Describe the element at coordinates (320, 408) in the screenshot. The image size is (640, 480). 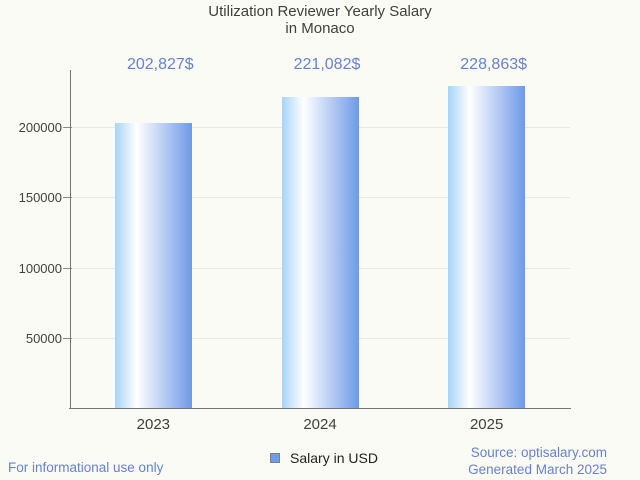
I see `x-axis-line` at that location.